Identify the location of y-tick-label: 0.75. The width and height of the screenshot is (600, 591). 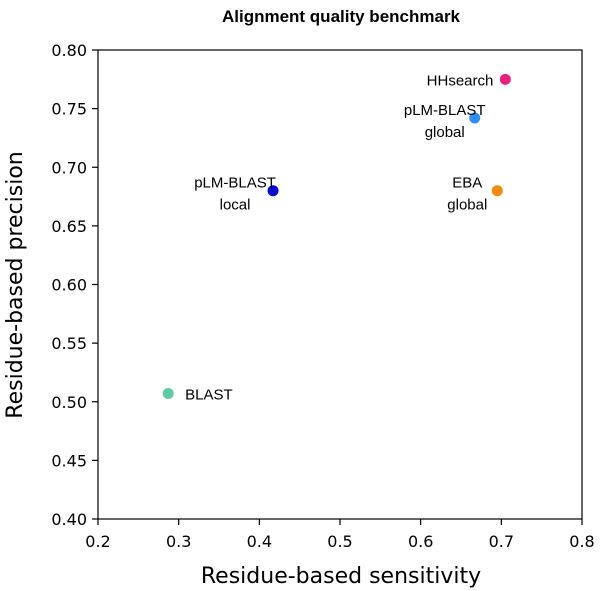
(69, 109).